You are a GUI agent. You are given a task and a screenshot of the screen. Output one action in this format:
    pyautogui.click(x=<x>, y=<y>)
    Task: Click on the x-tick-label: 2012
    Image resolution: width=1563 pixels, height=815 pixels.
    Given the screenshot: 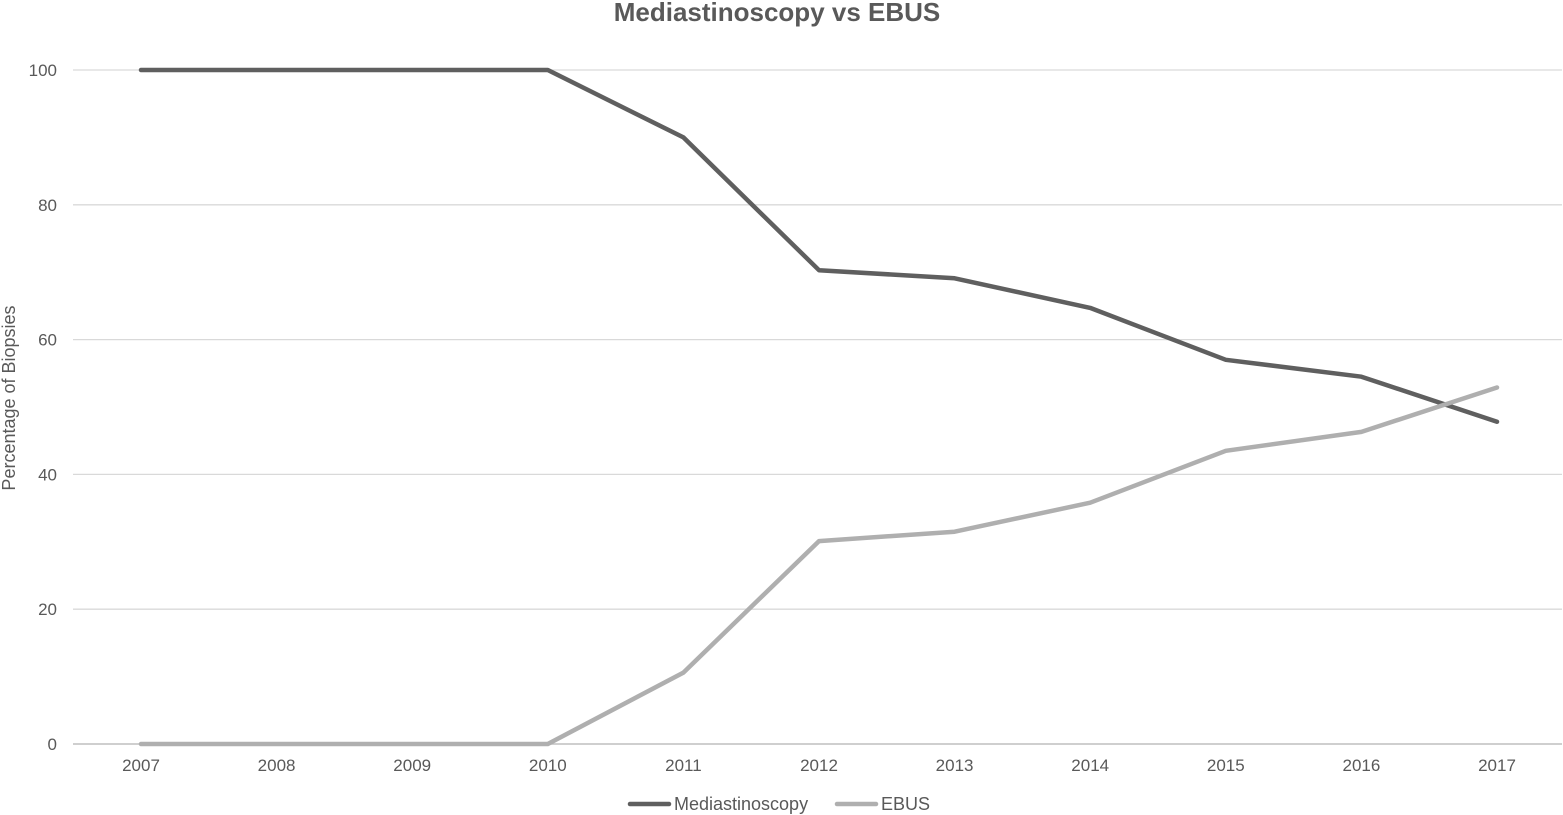 What is the action you would take?
    pyautogui.click(x=819, y=765)
    